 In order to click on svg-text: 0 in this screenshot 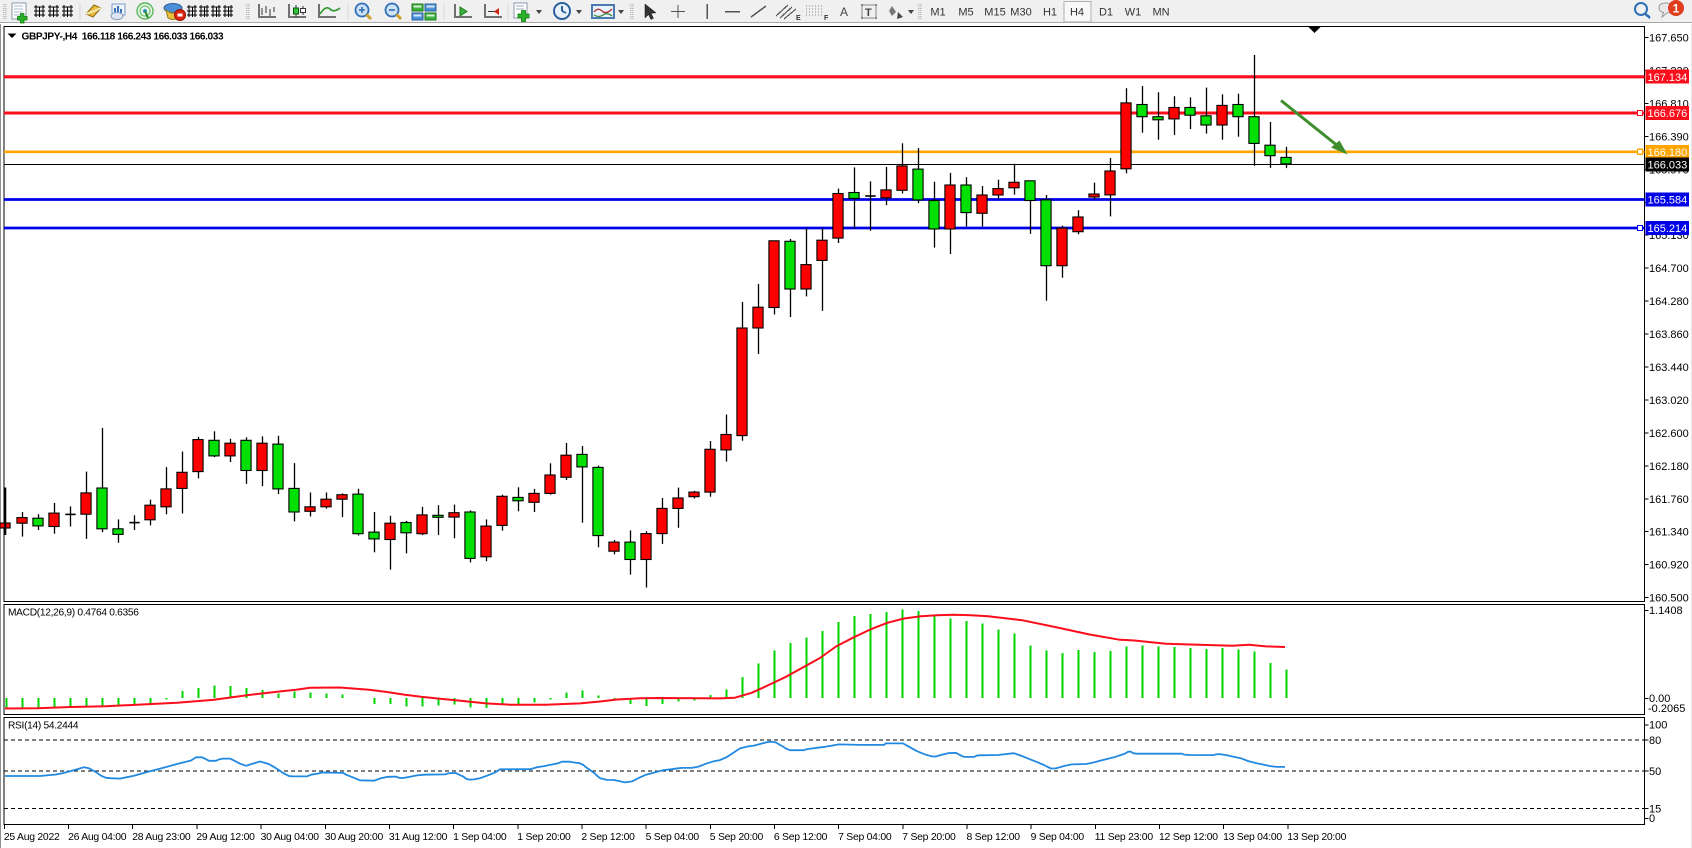, I will do `click(1652, 819)`.